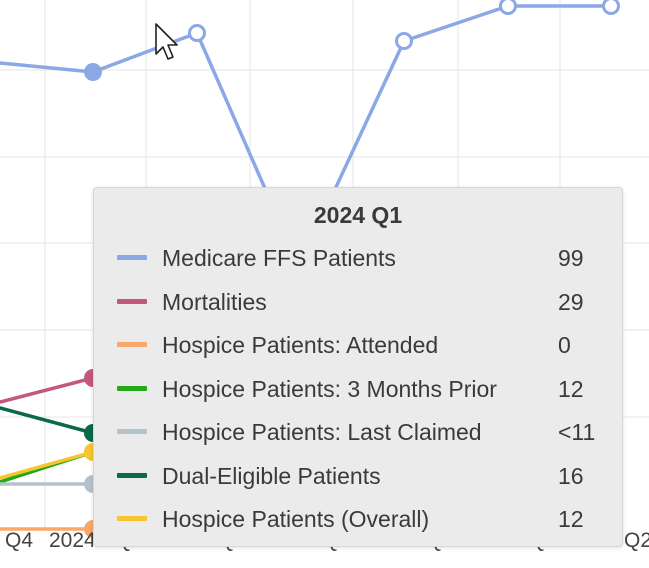 The height and width of the screenshot is (568, 649). I want to click on tooltip-row: Dual-Eligible Patients 16, so click(358, 476).